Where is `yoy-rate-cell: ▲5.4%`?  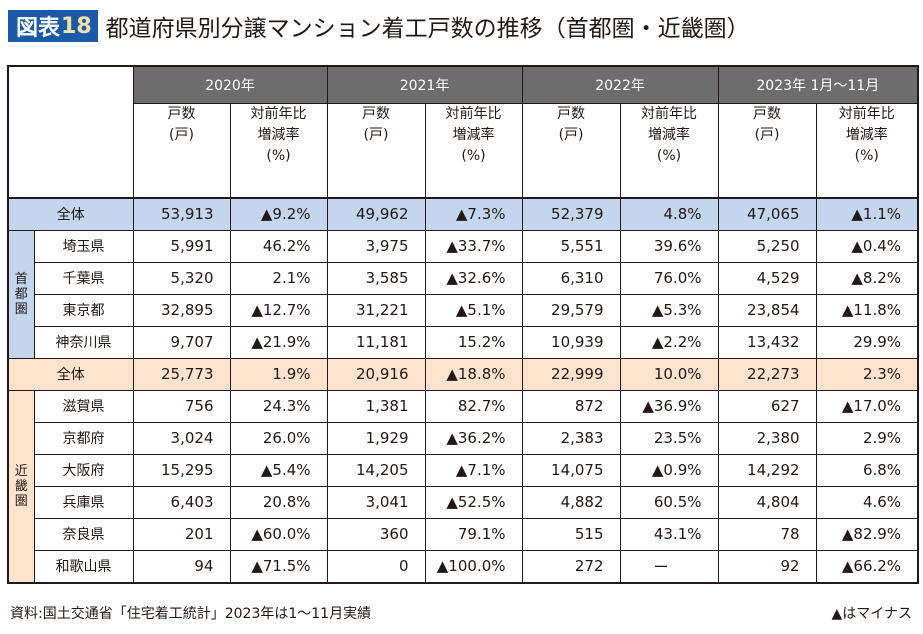
yoy-rate-cell: ▲5.4% is located at coordinates (278, 470).